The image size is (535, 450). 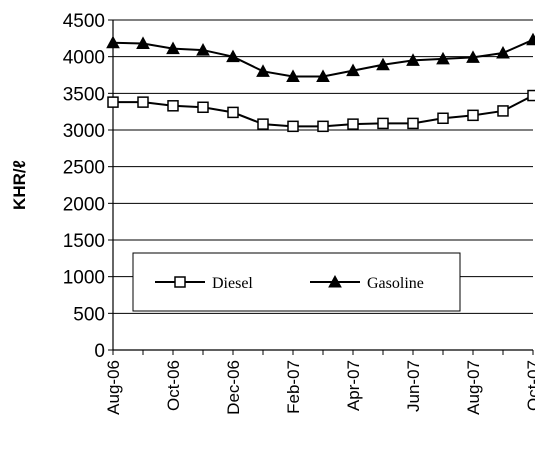 I want to click on y-tick-label: 3500, so click(x=84, y=94).